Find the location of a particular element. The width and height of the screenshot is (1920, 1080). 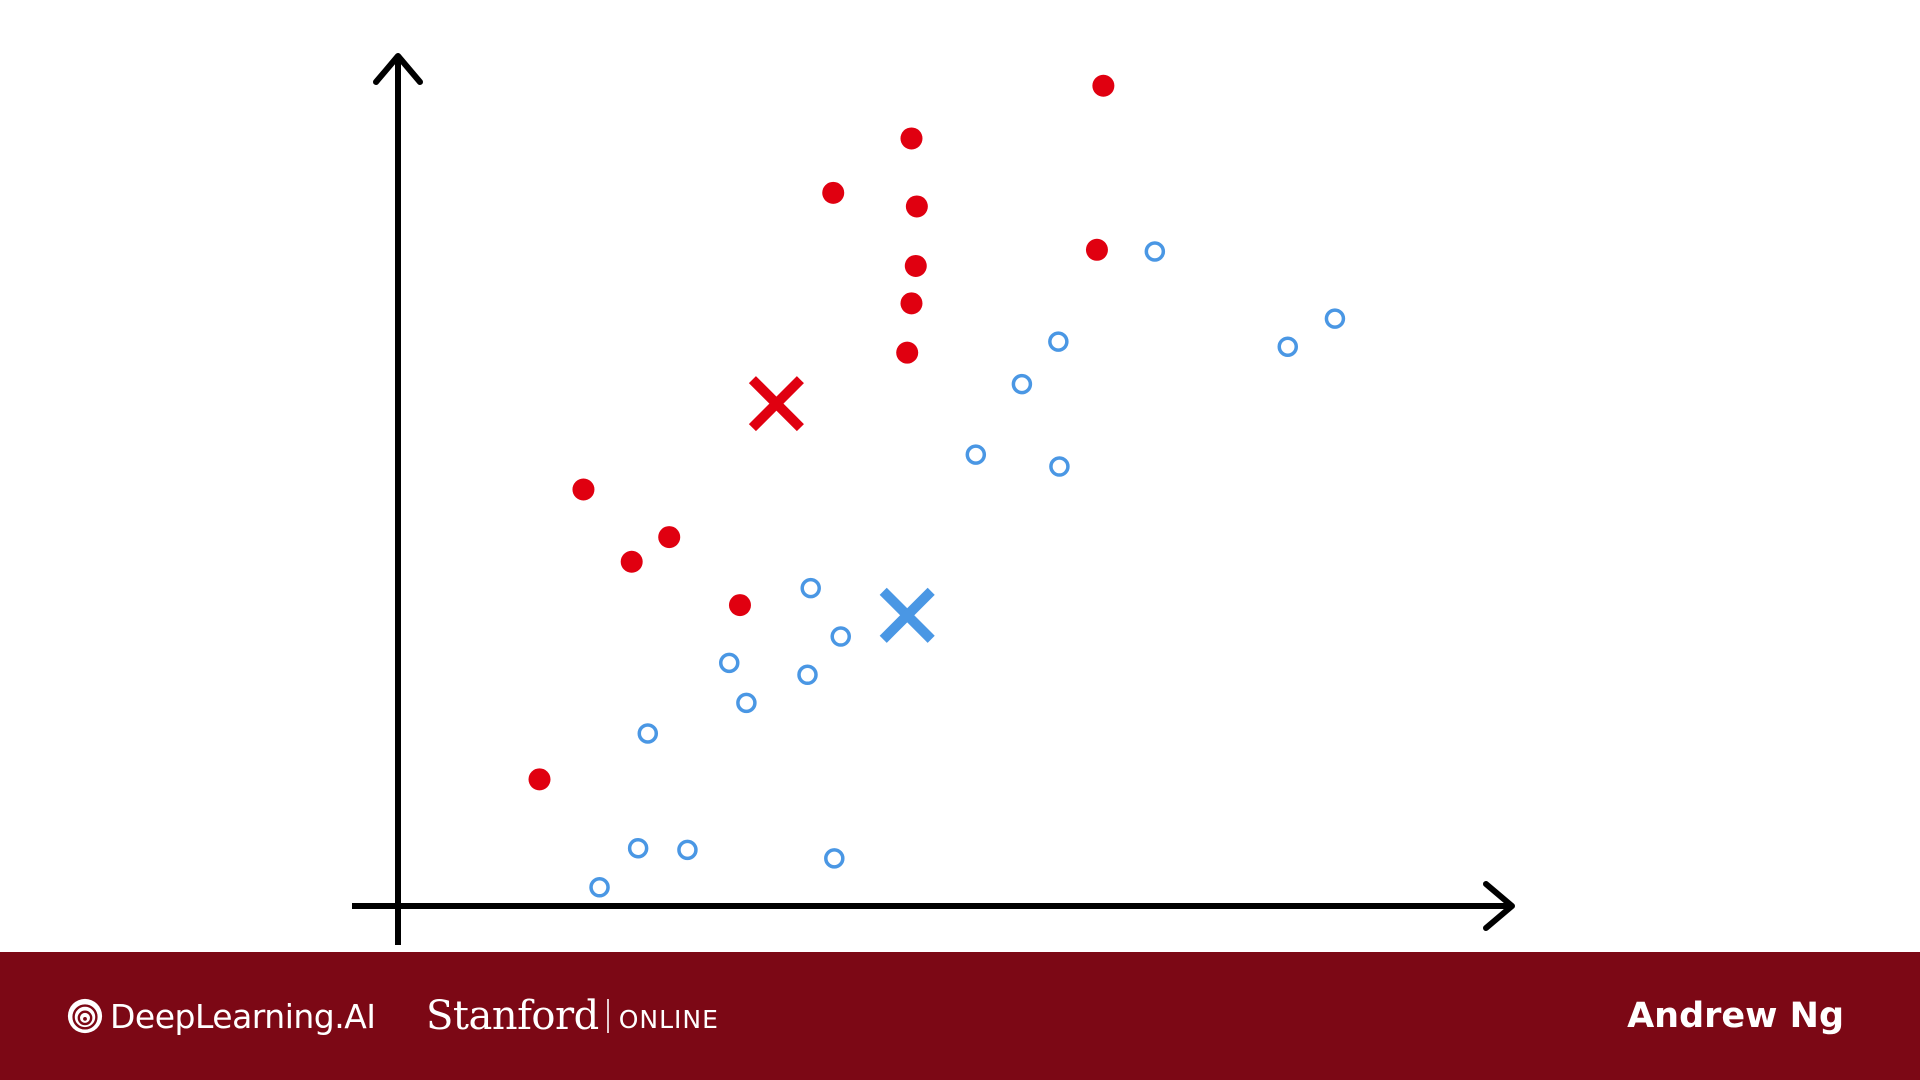

deeplearning-ai-logo: DeepLearning.AI is located at coordinates (221, 1016).